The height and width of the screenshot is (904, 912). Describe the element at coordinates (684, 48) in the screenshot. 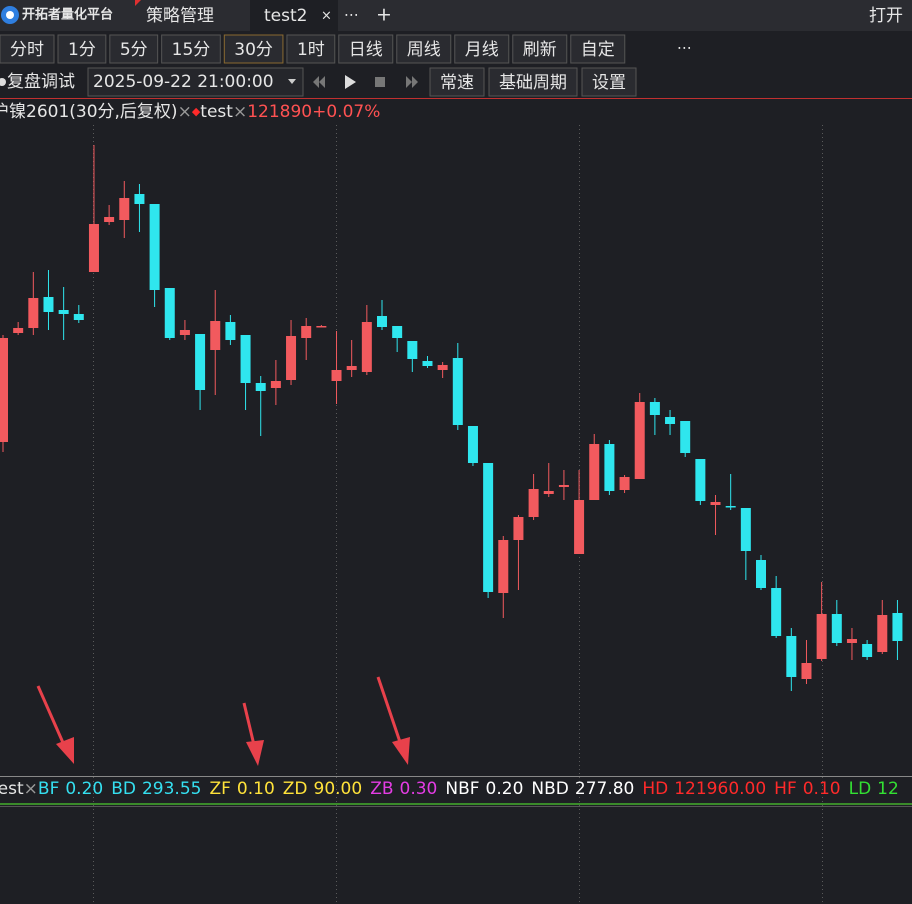

I see `toolbar-more: ⋯` at that location.